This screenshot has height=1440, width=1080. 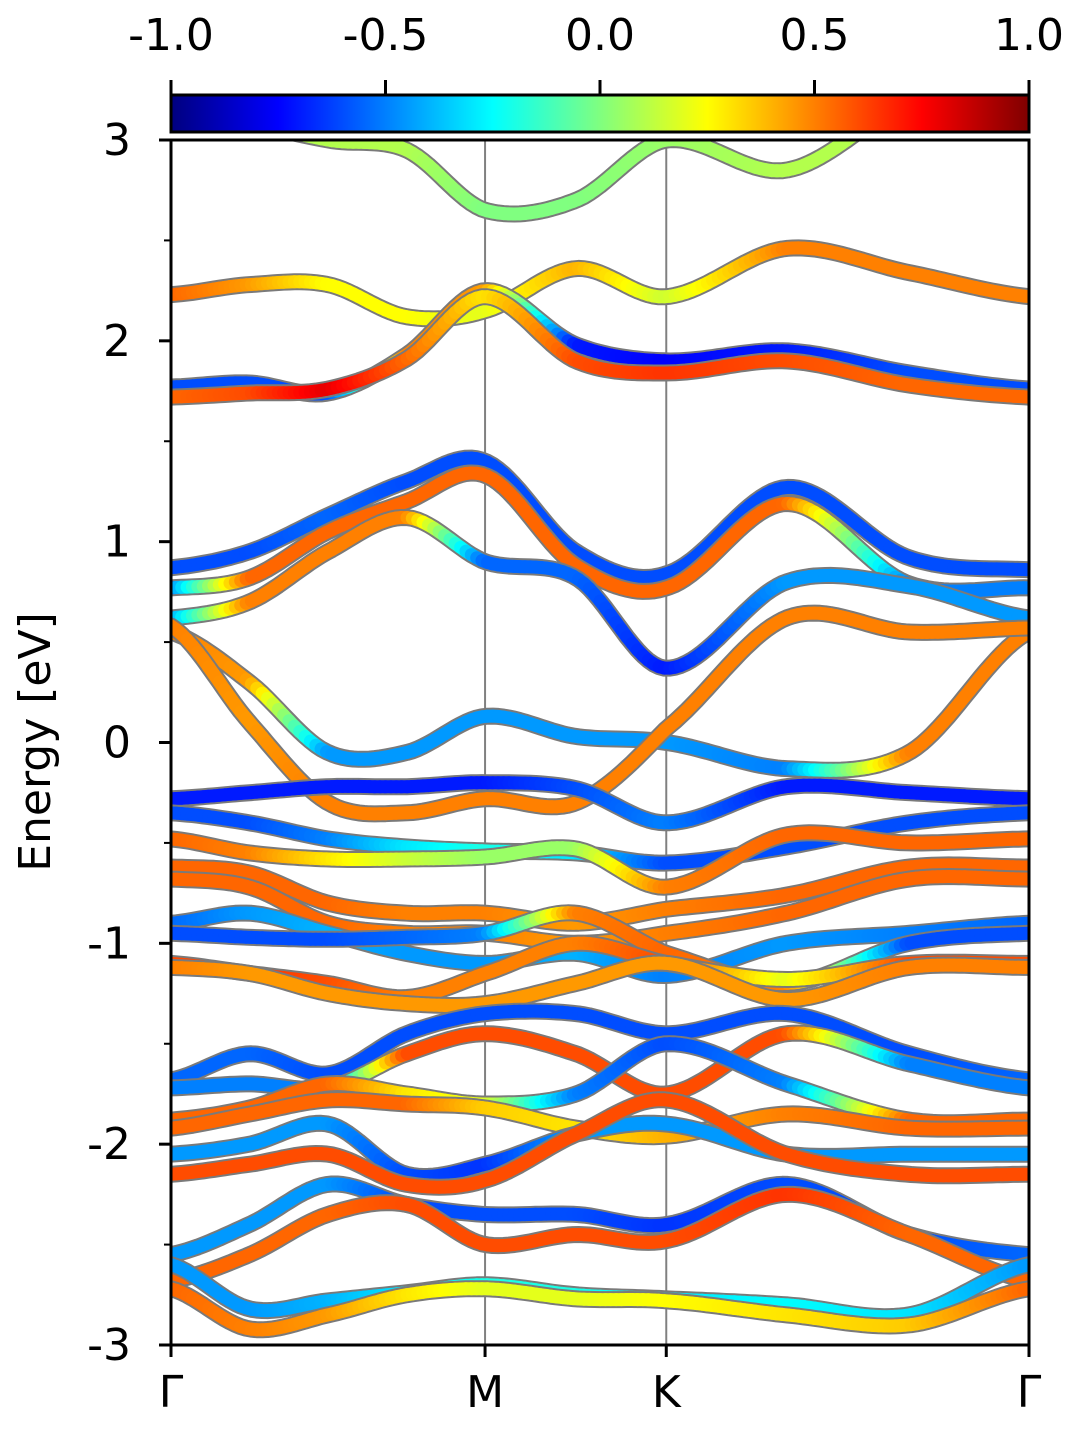 What do you see at coordinates (35, 742) in the screenshot?
I see `y-axis-label: Energy [eV]` at bounding box center [35, 742].